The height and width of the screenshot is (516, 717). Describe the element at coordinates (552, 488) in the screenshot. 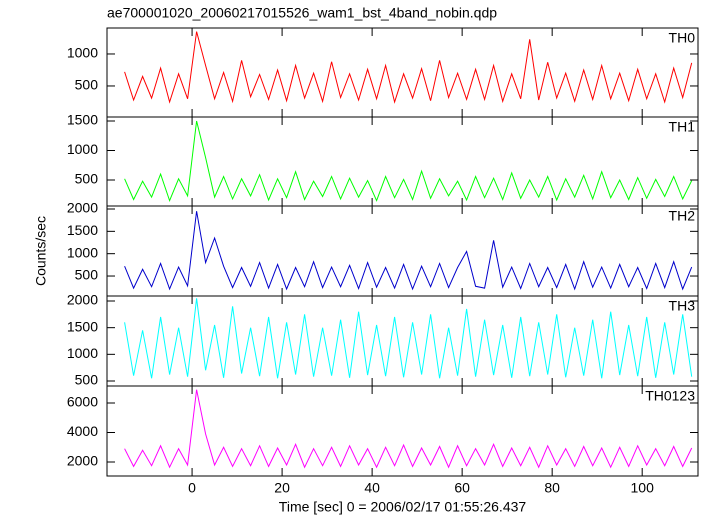

I see `x-tick-label: 80` at that location.